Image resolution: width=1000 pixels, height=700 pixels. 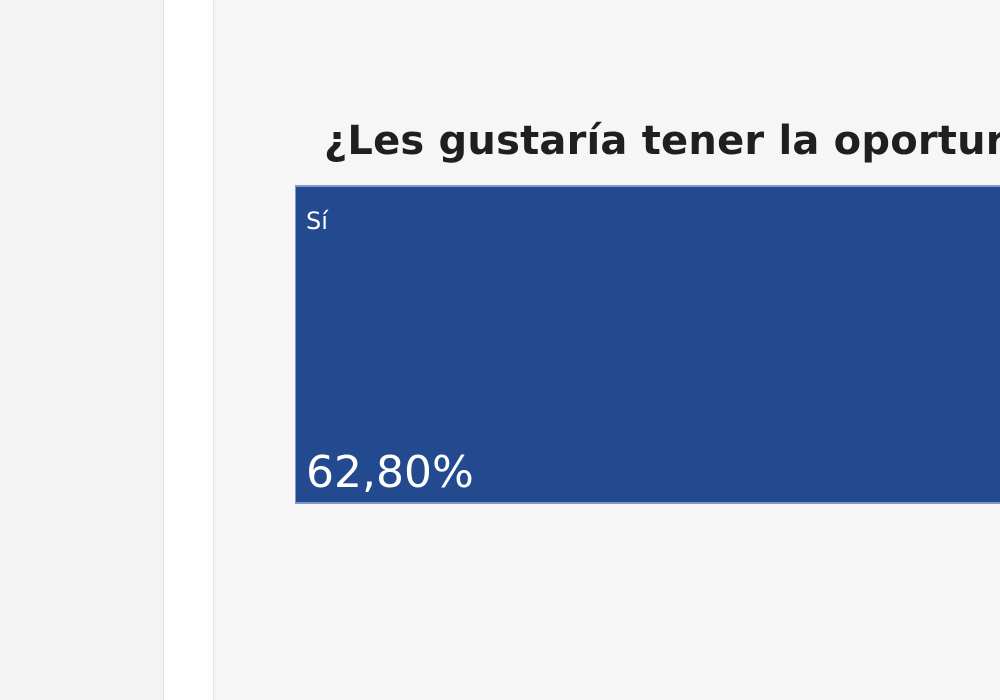 I want to click on tile-value: 62,80%, so click(x=390, y=472).